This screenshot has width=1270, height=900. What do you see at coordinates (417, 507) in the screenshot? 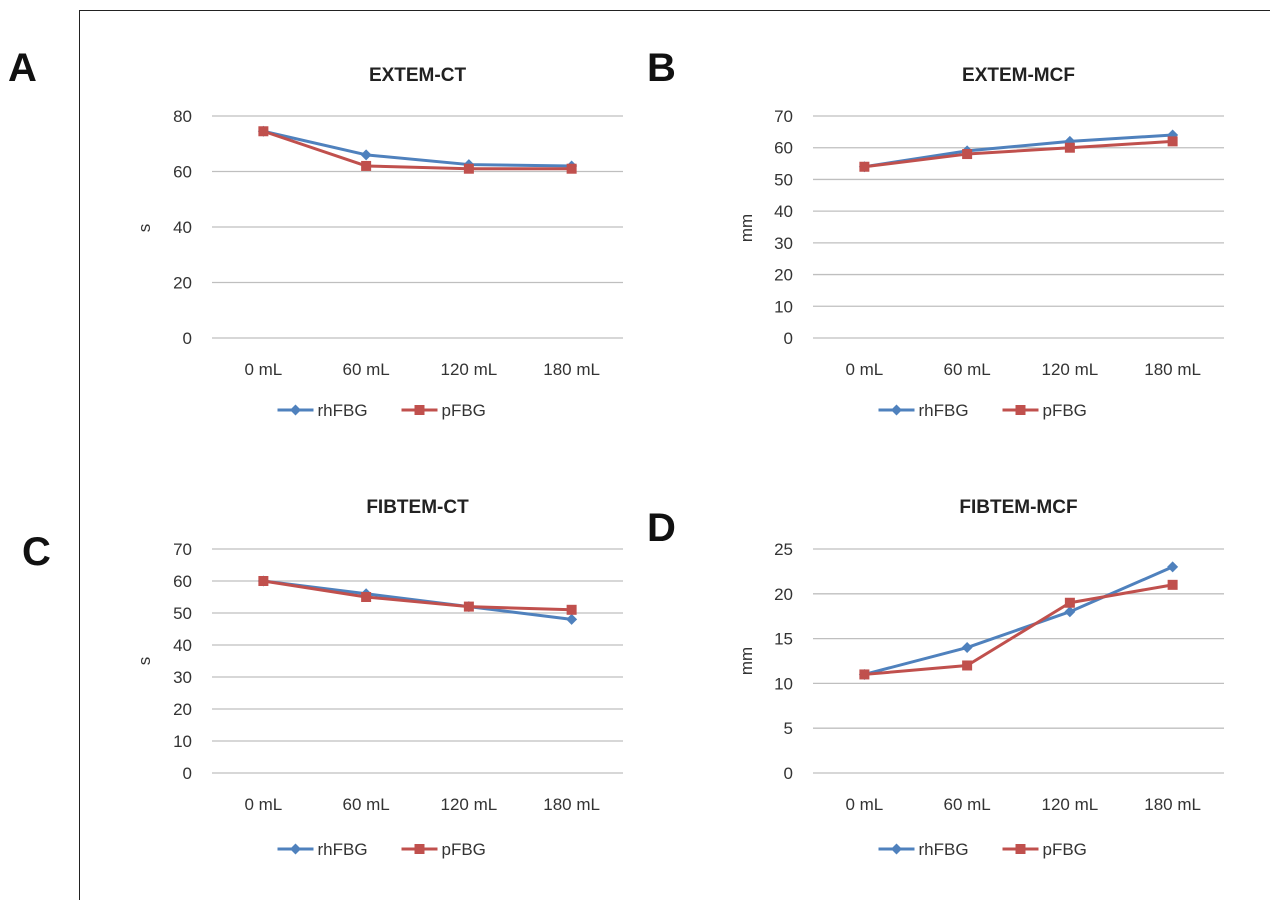
I see `chart-title: FIBTEM-CT` at bounding box center [417, 507].